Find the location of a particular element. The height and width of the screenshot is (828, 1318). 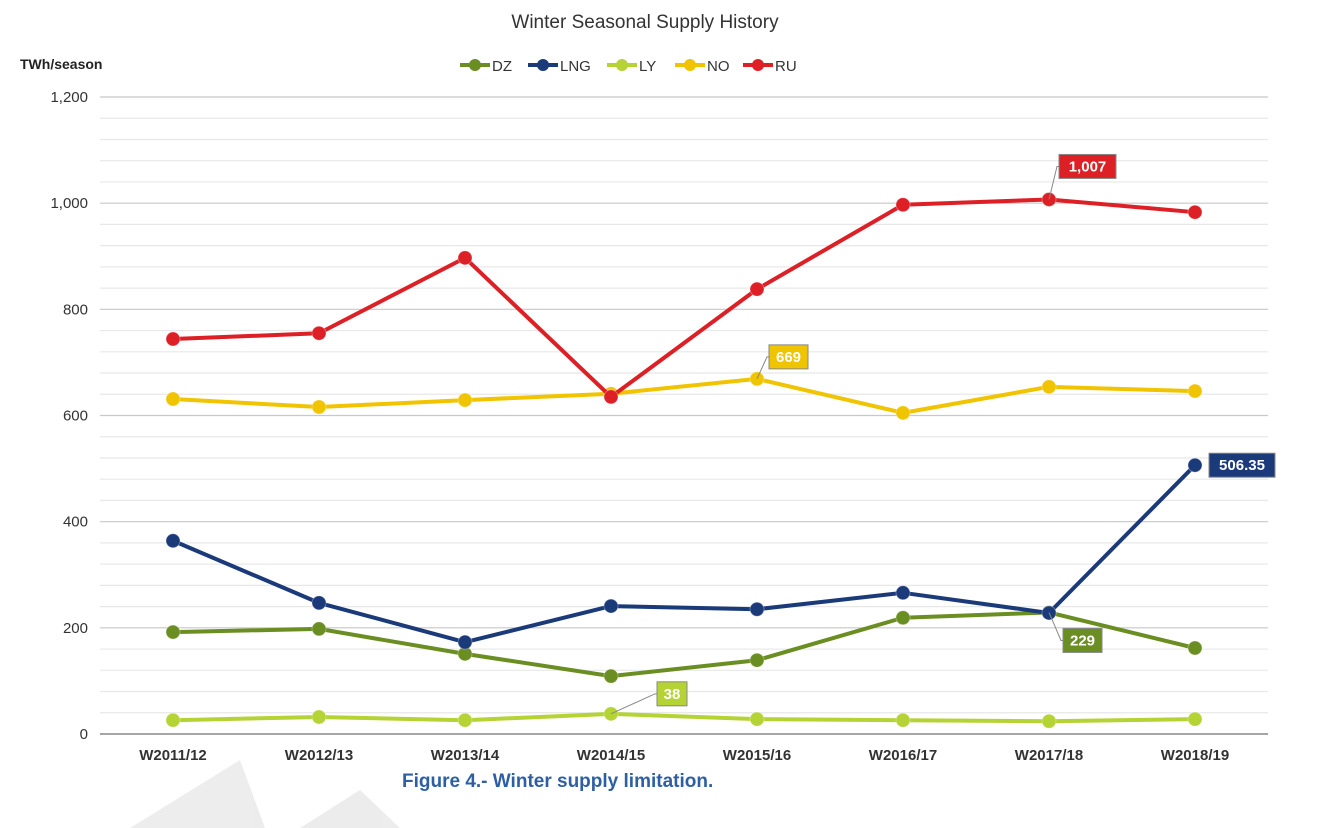

x-tick-label: W2015/16 is located at coordinates (757, 755).